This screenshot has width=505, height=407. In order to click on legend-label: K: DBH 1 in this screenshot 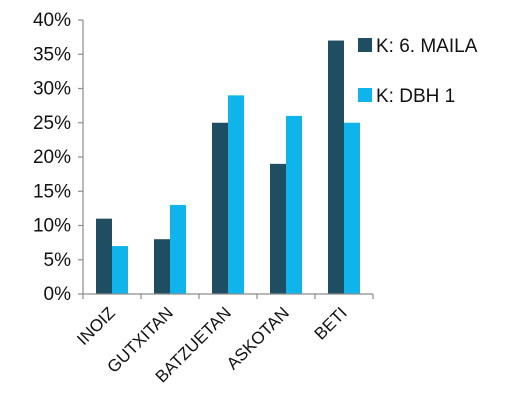, I will do `click(415, 96)`.